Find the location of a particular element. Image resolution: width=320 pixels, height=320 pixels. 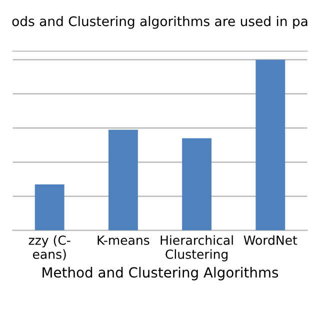

x-tick-label: Hierarchical Clustering is located at coordinates (196, 248).